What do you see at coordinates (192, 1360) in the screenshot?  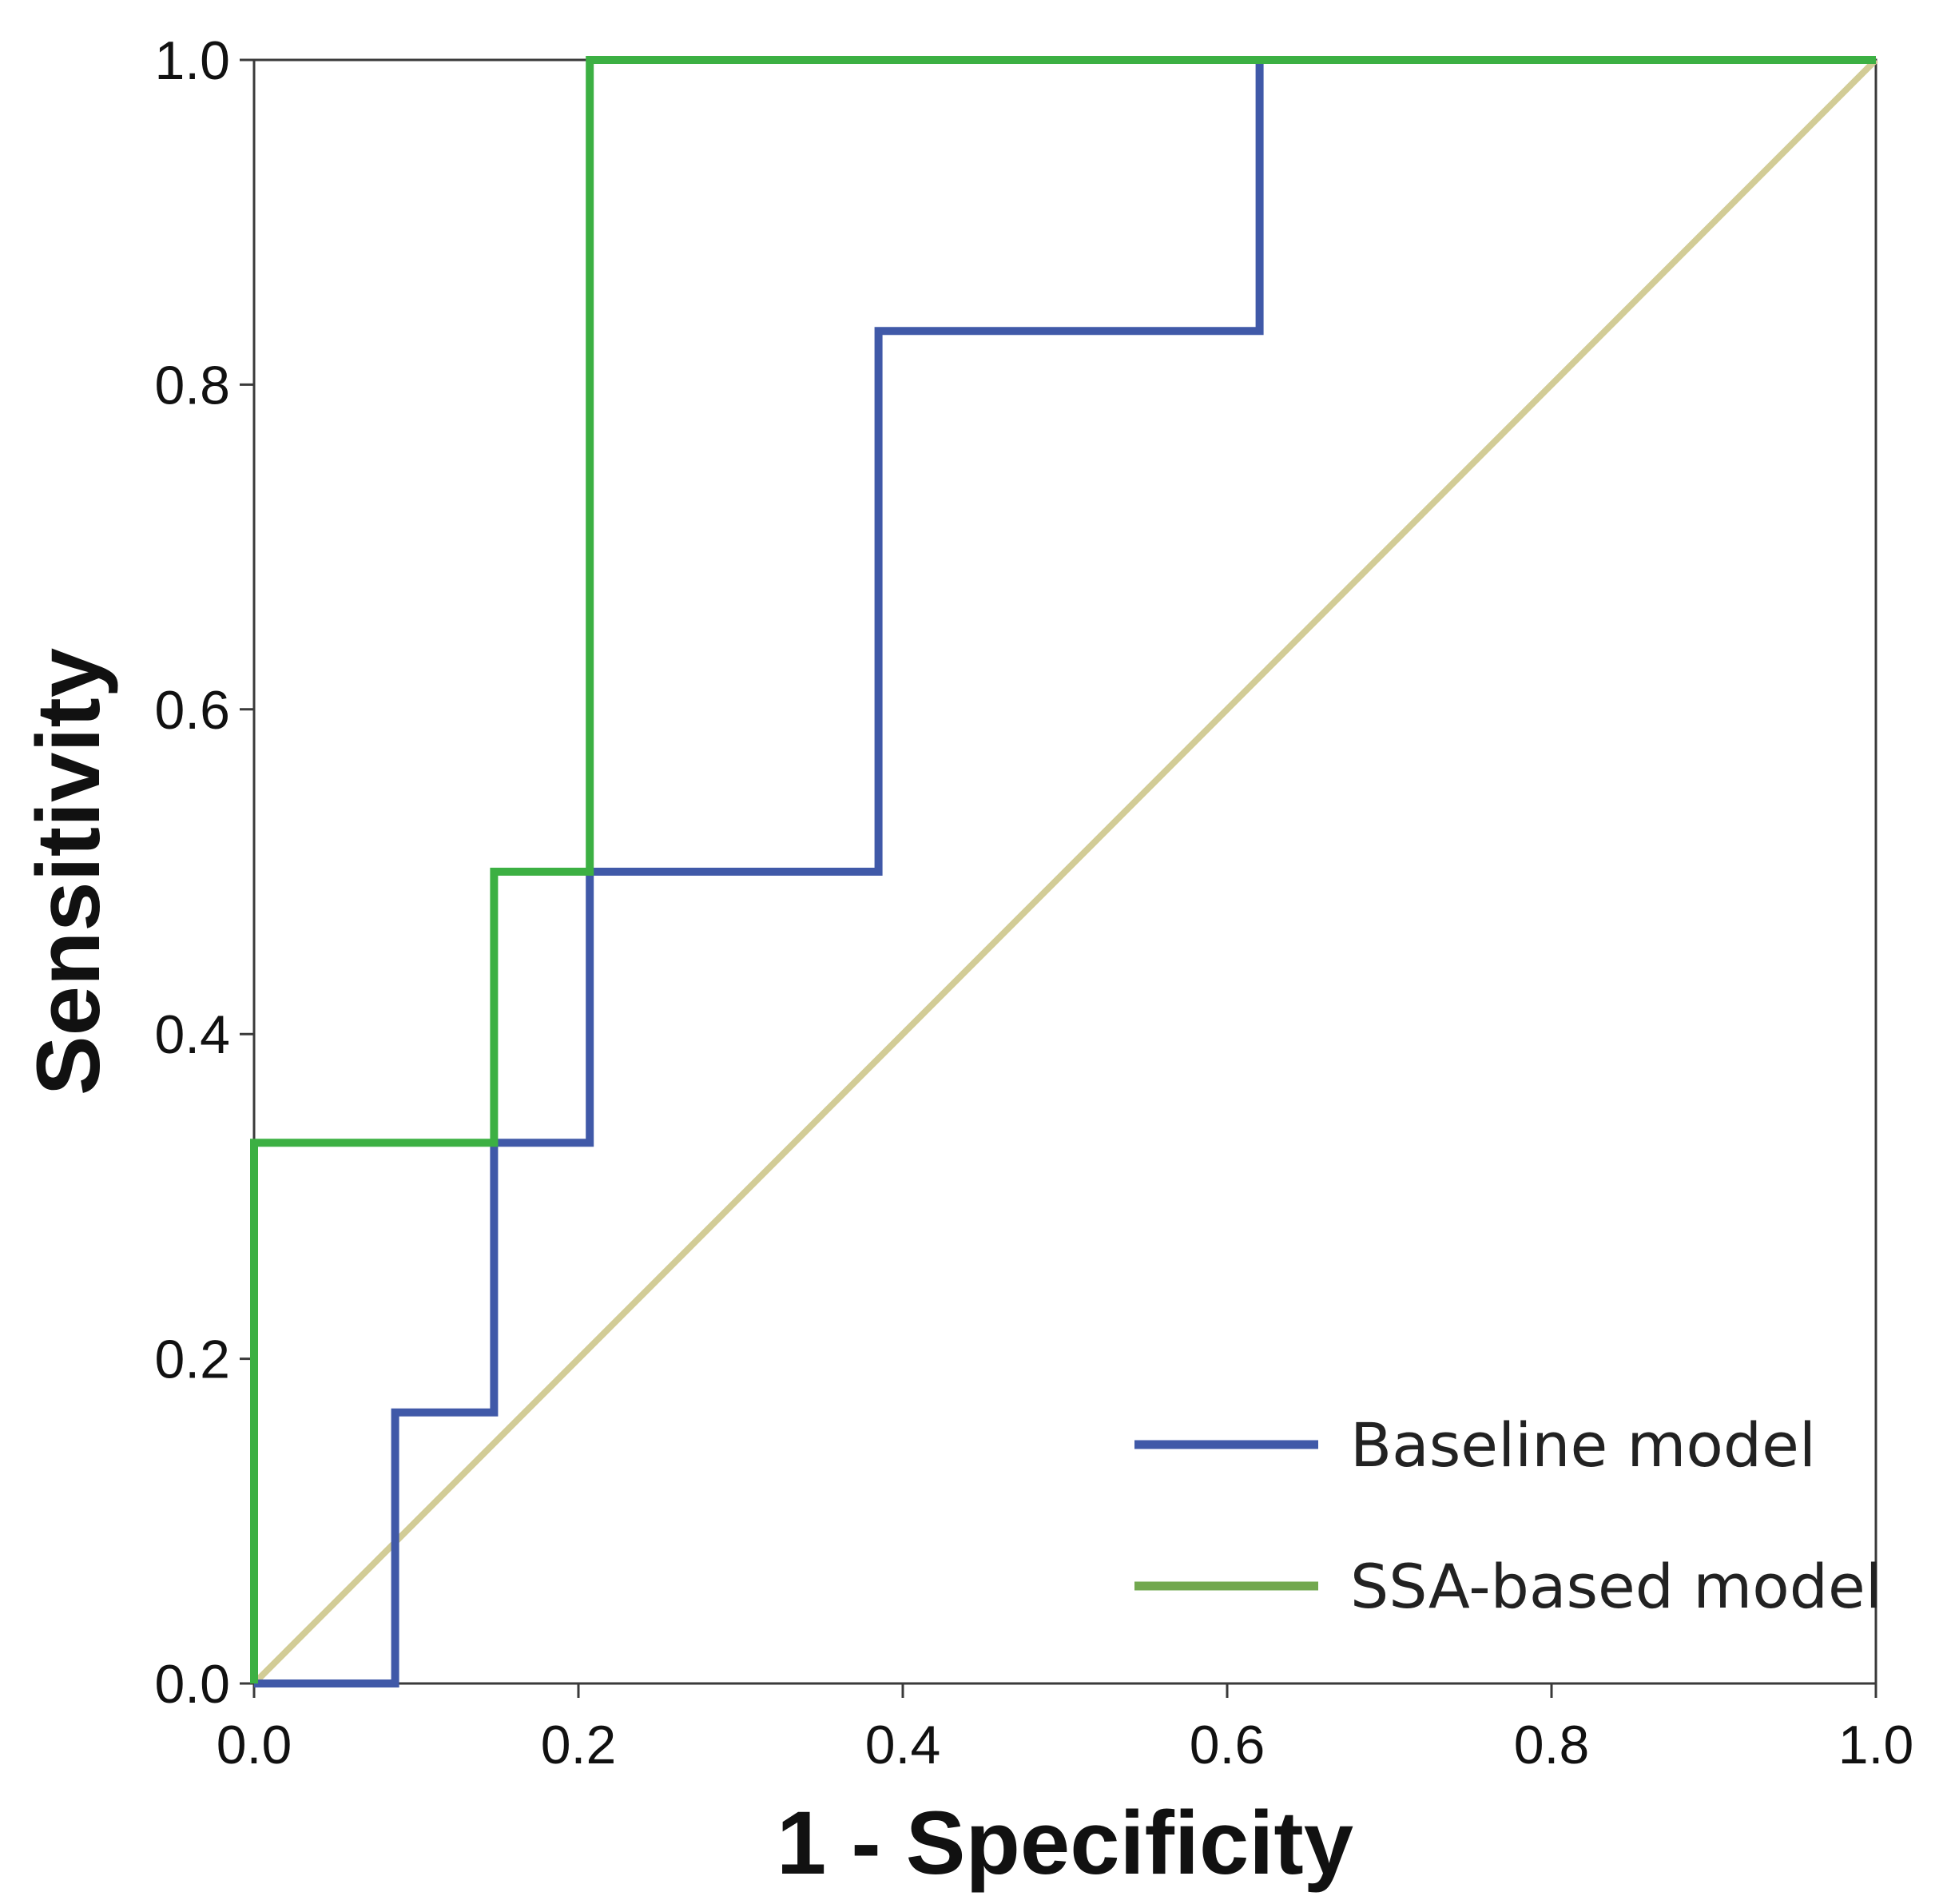 I see `y-tick-label: 0.2` at bounding box center [192, 1360].